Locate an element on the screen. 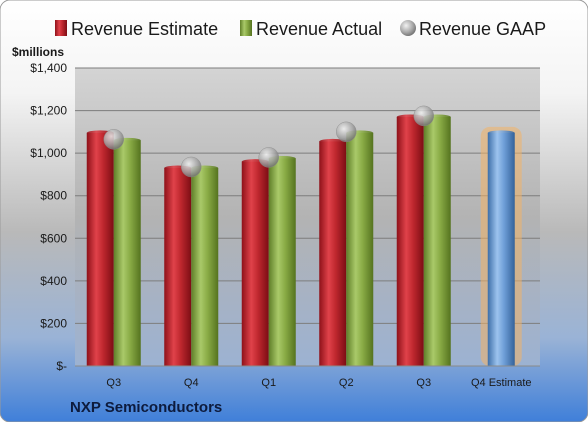  bar-revenue-forecast is located at coordinates (501, 249).